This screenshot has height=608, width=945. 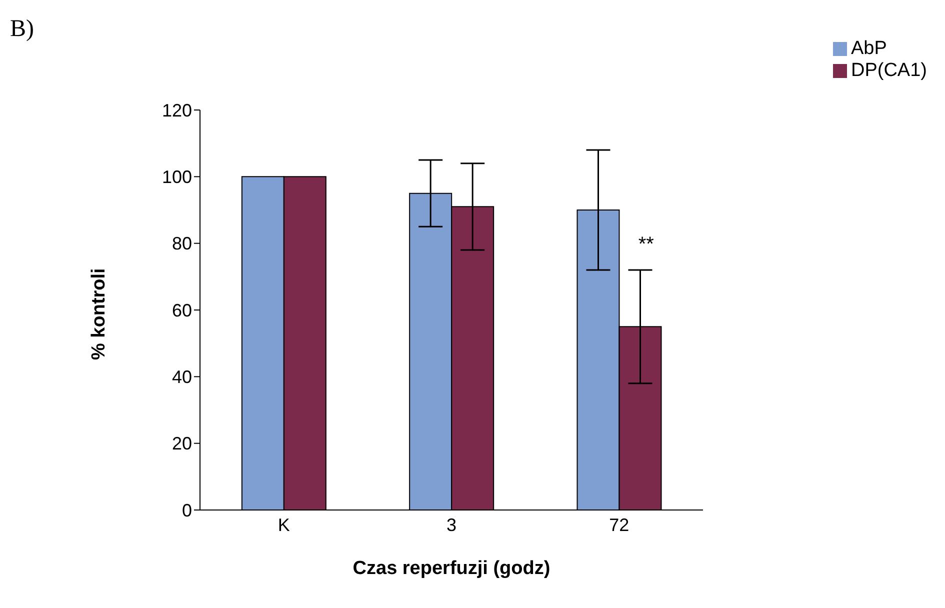 What do you see at coordinates (177, 110) in the screenshot?
I see `y-tick-label: 120` at bounding box center [177, 110].